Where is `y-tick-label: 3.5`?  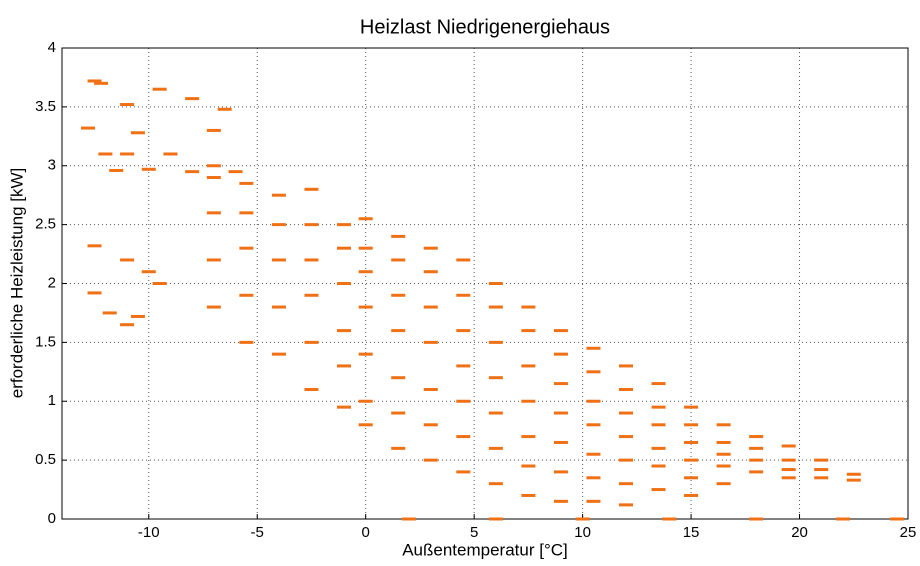
y-tick-label: 3.5 is located at coordinates (45, 106).